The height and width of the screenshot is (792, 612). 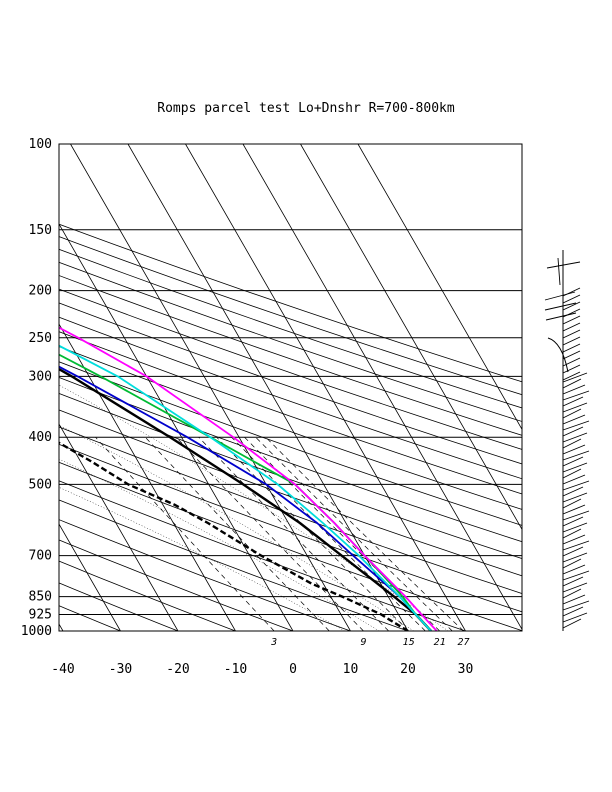 What do you see at coordinates (40, 230) in the screenshot?
I see `pressure-label: 150` at bounding box center [40, 230].